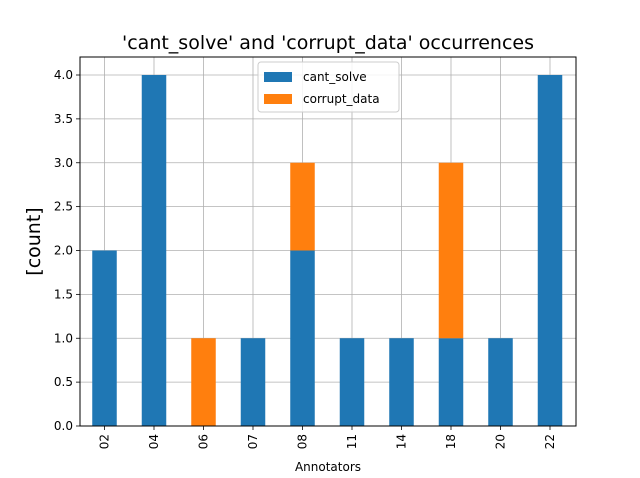  What do you see at coordinates (341, 99) in the screenshot?
I see `legend-label-corrupt_data: corrupt_data` at bounding box center [341, 99].